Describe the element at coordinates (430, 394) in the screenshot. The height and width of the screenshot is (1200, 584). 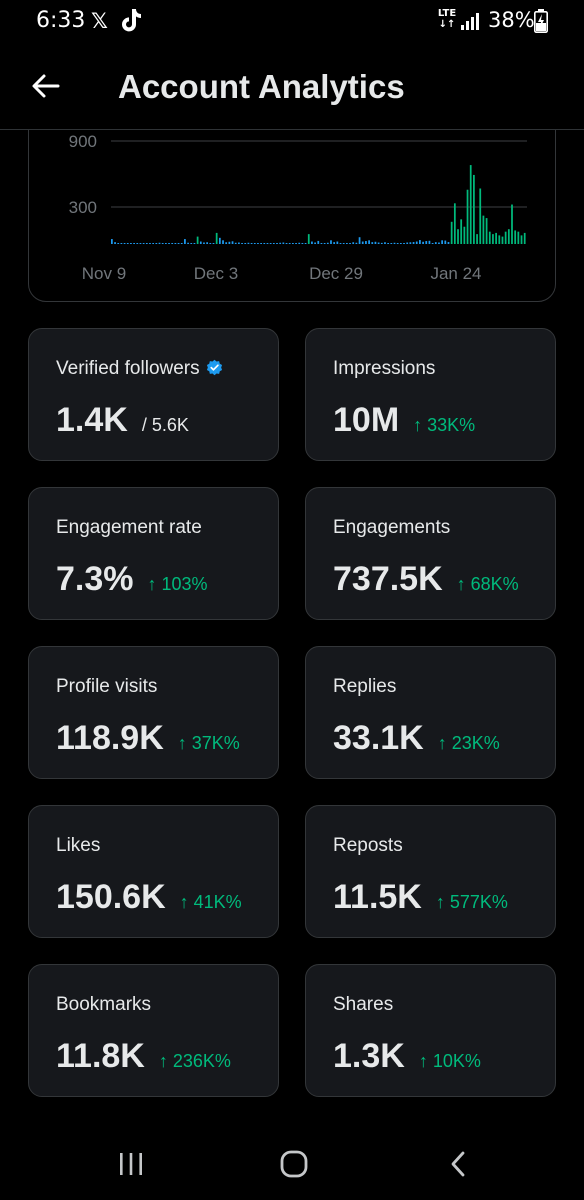
I see `stat-card: Impressions 10M ↑ 33K%` at that location.